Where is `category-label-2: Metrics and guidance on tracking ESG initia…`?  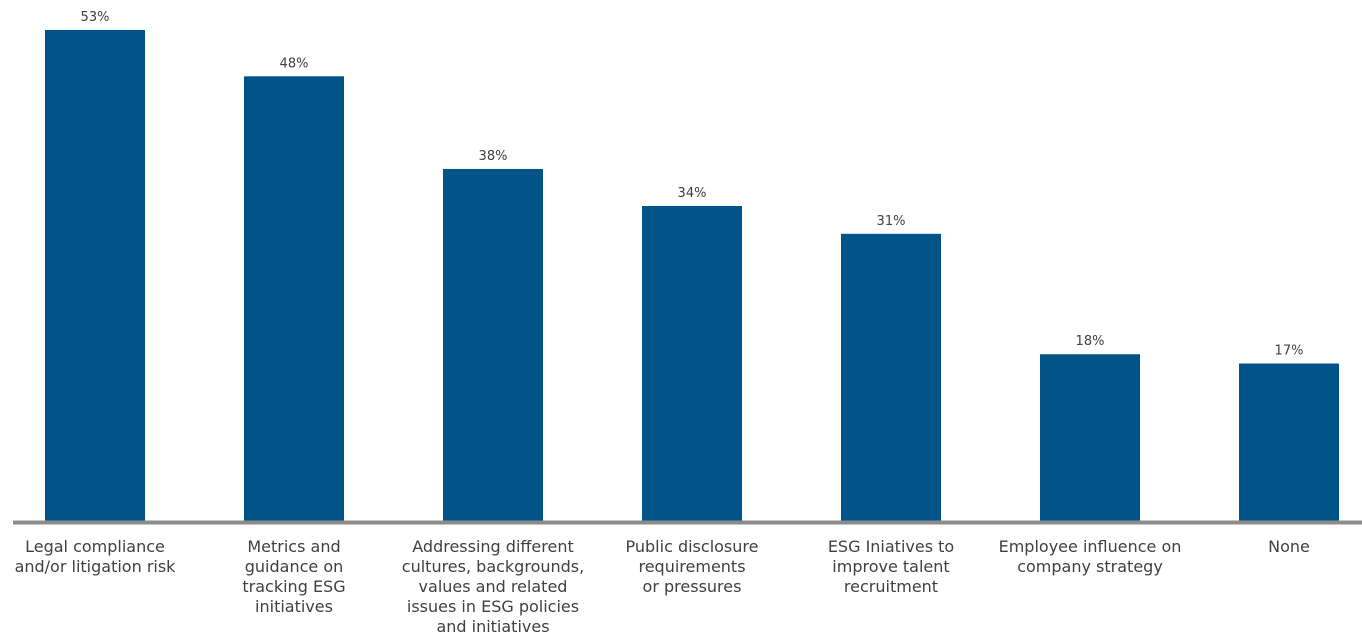 category-label-2: Metrics and guidance on tracking ESG initia… is located at coordinates (293, 576).